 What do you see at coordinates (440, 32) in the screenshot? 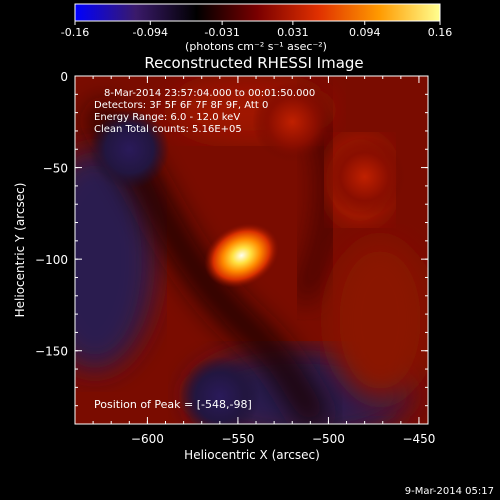
I see `colorbar-tick-label: 0.16` at bounding box center [440, 32].